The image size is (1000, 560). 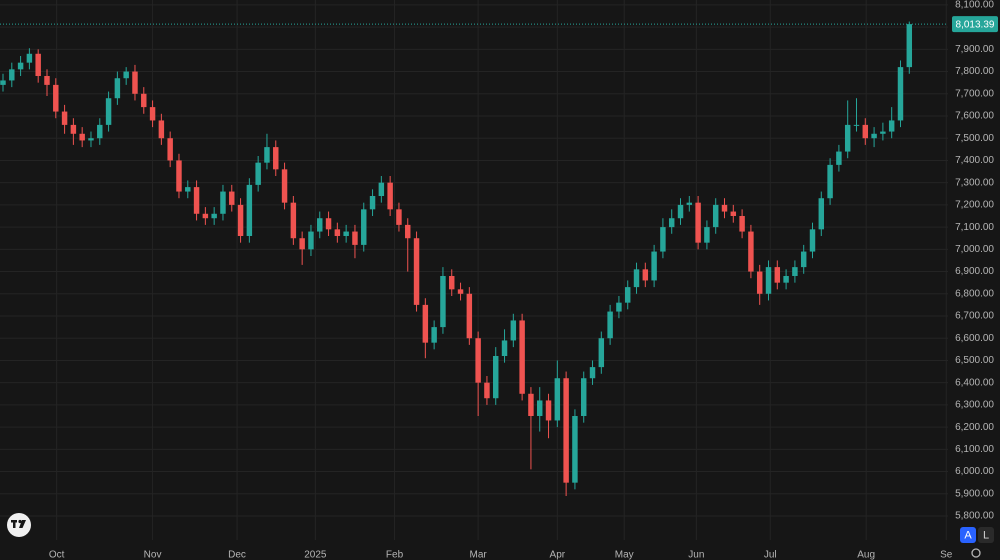 I want to click on log-button, so click(x=986, y=535).